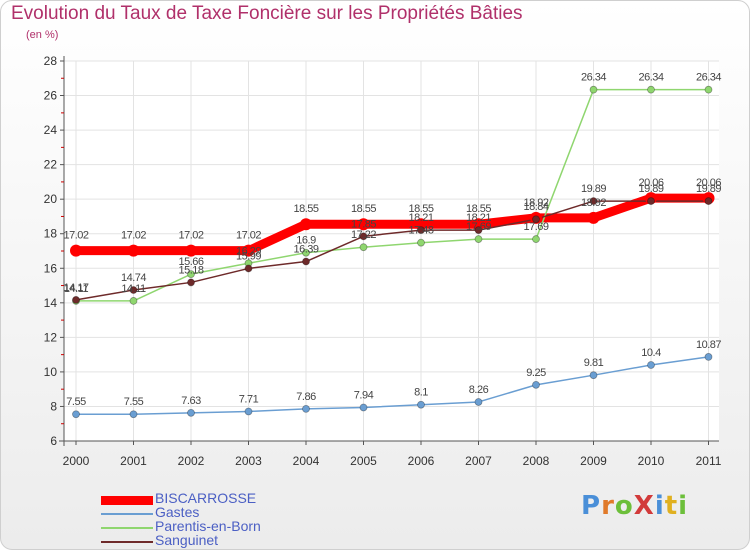 Image resolution: width=750 pixels, height=550 pixels. I want to click on logo-letter: P, so click(591, 506).